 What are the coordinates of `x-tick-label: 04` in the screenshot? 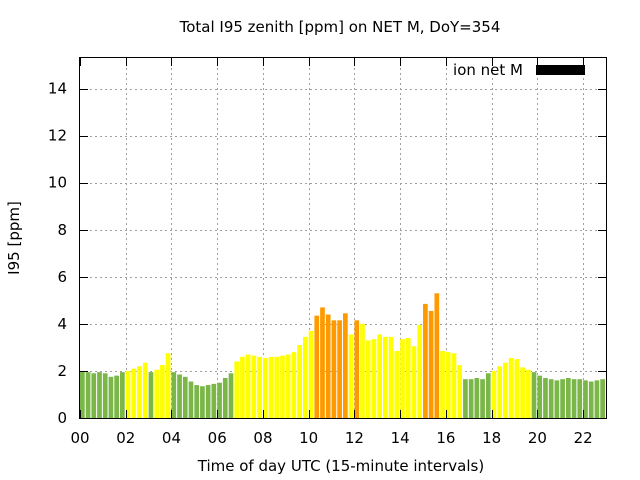 It's located at (171, 438).